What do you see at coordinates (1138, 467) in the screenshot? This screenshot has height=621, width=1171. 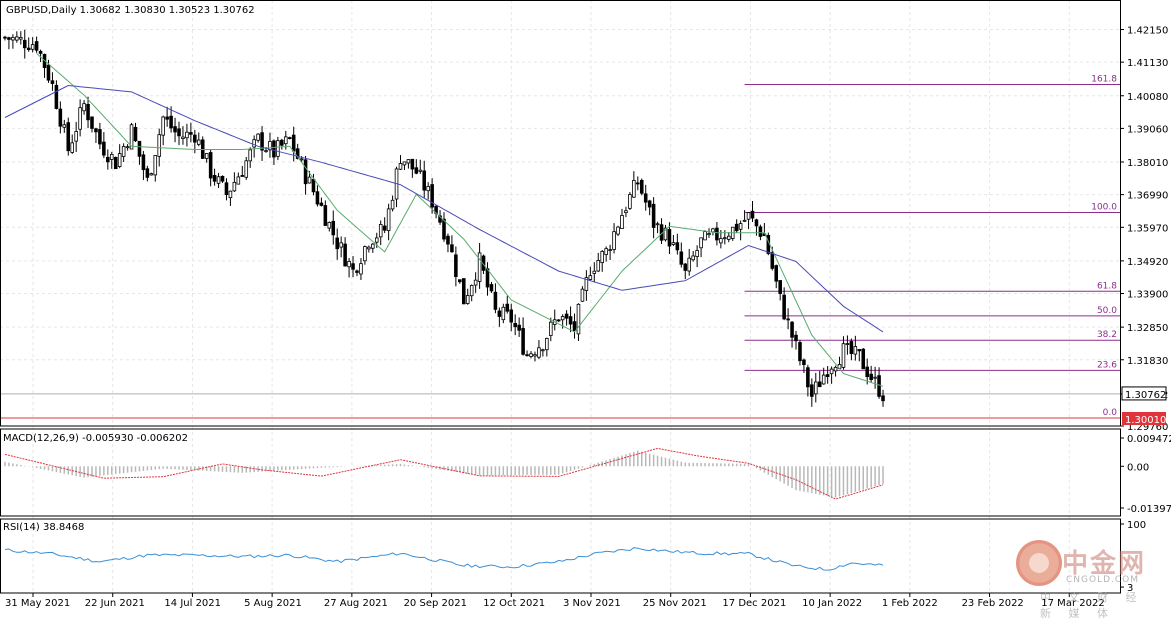 I see `macd-tick-label: 0.00` at bounding box center [1138, 467].